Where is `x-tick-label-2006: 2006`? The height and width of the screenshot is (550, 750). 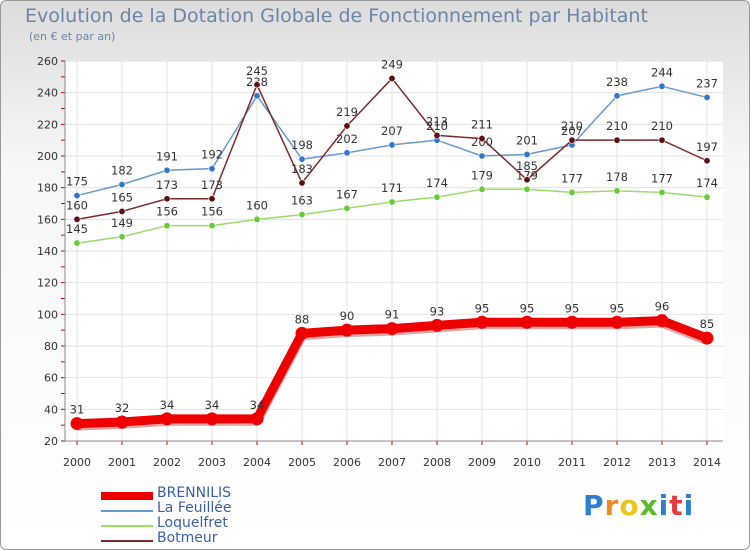 x-tick-label-2006: 2006 is located at coordinates (347, 462).